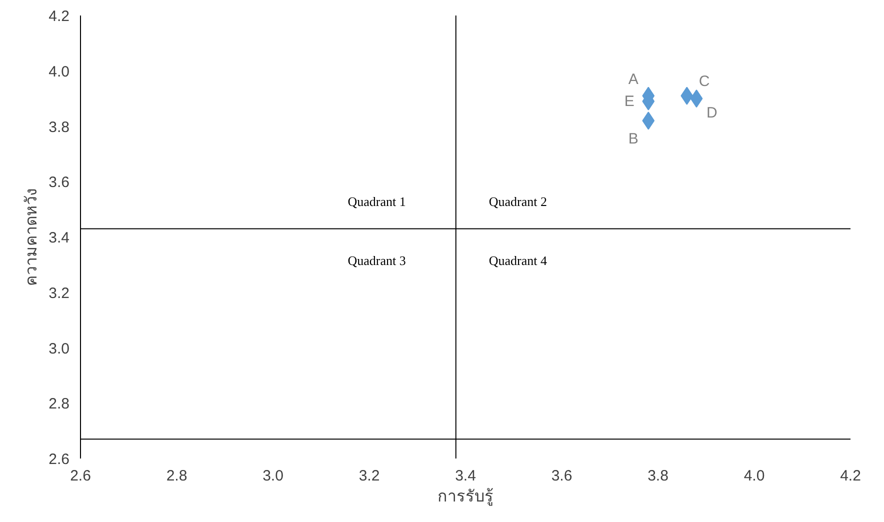 This screenshot has width=884, height=522. I want to click on y-tick-label: 3.4, so click(59, 238).